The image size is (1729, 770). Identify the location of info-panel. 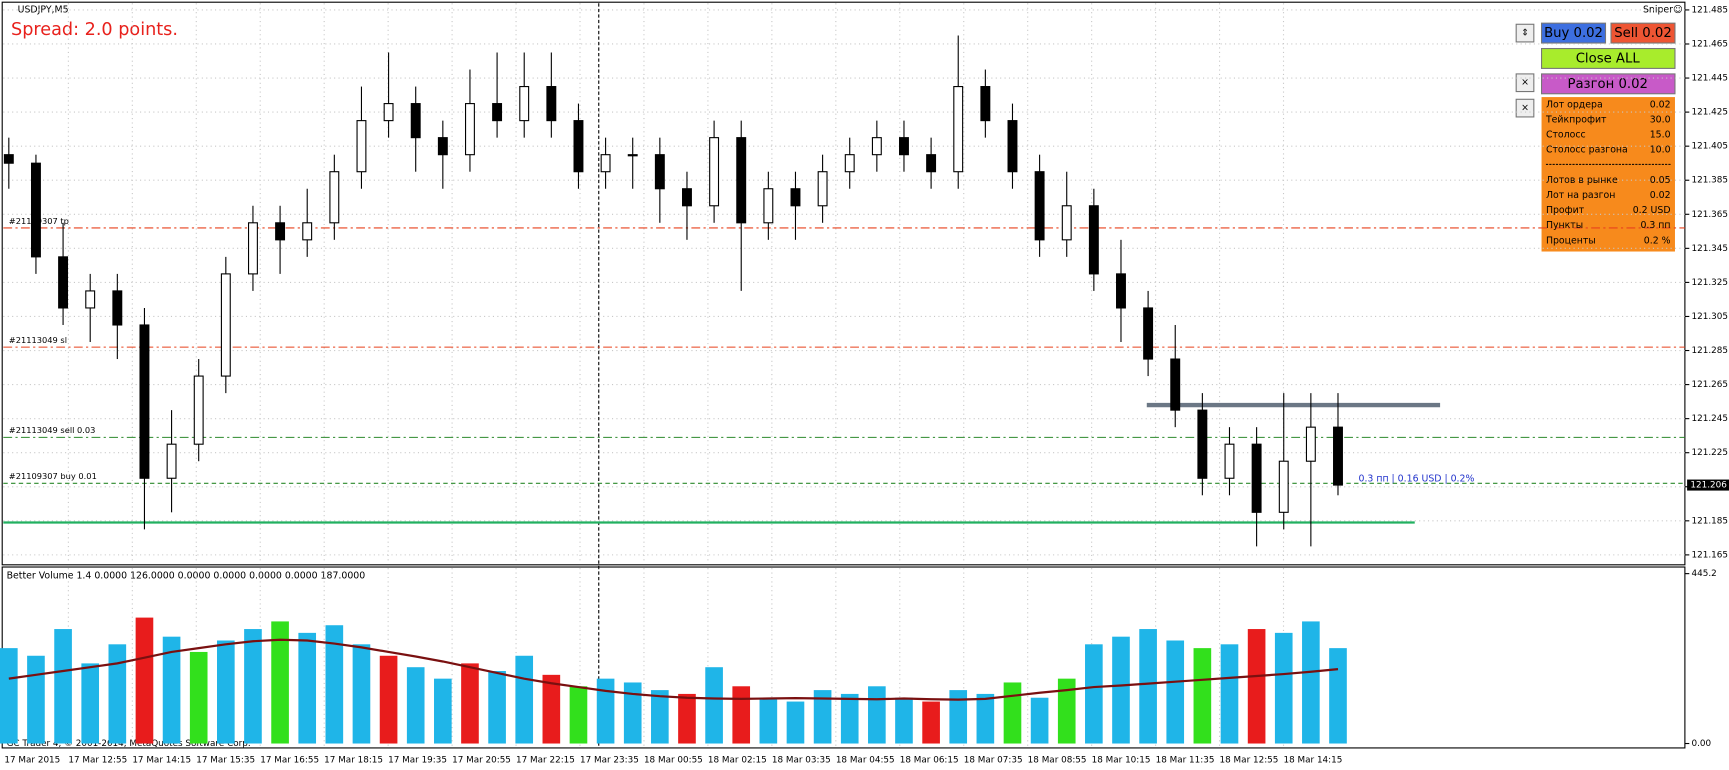
(1608, 174).